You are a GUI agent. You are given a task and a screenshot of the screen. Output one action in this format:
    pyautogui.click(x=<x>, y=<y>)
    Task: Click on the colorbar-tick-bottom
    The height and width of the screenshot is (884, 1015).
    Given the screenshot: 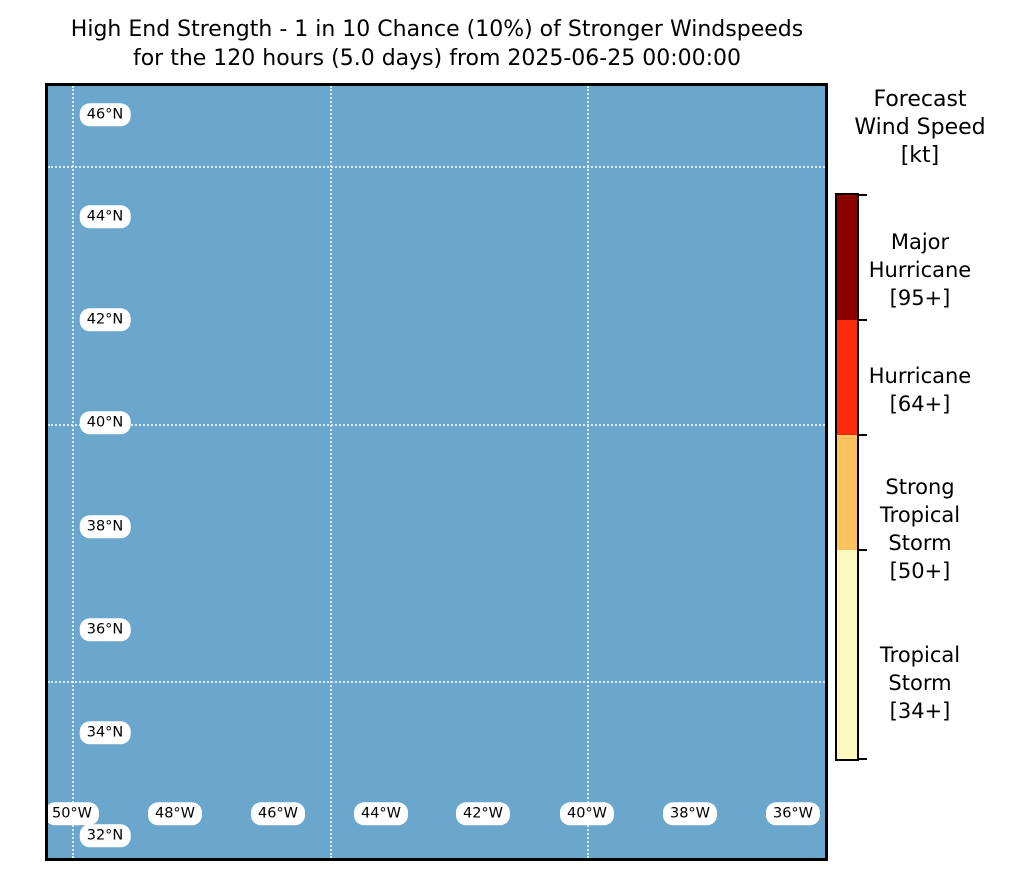 What is the action you would take?
    pyautogui.click(x=863, y=759)
    